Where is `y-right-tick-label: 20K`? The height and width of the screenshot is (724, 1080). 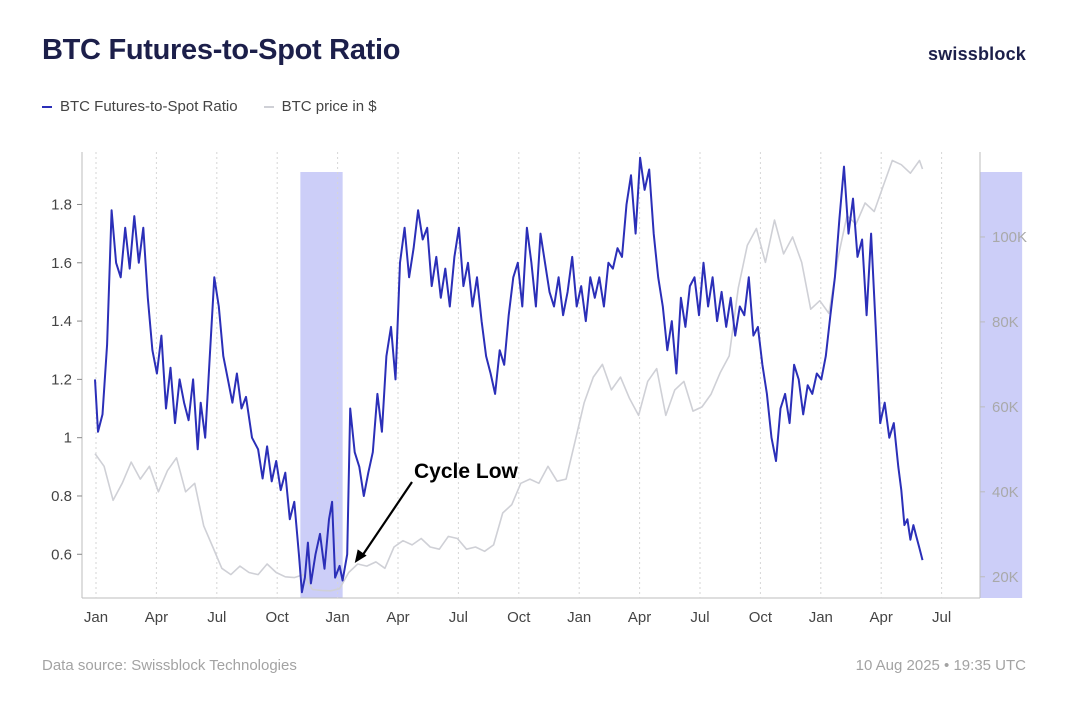
y-right-tick-label: 20K is located at coordinates (1005, 577).